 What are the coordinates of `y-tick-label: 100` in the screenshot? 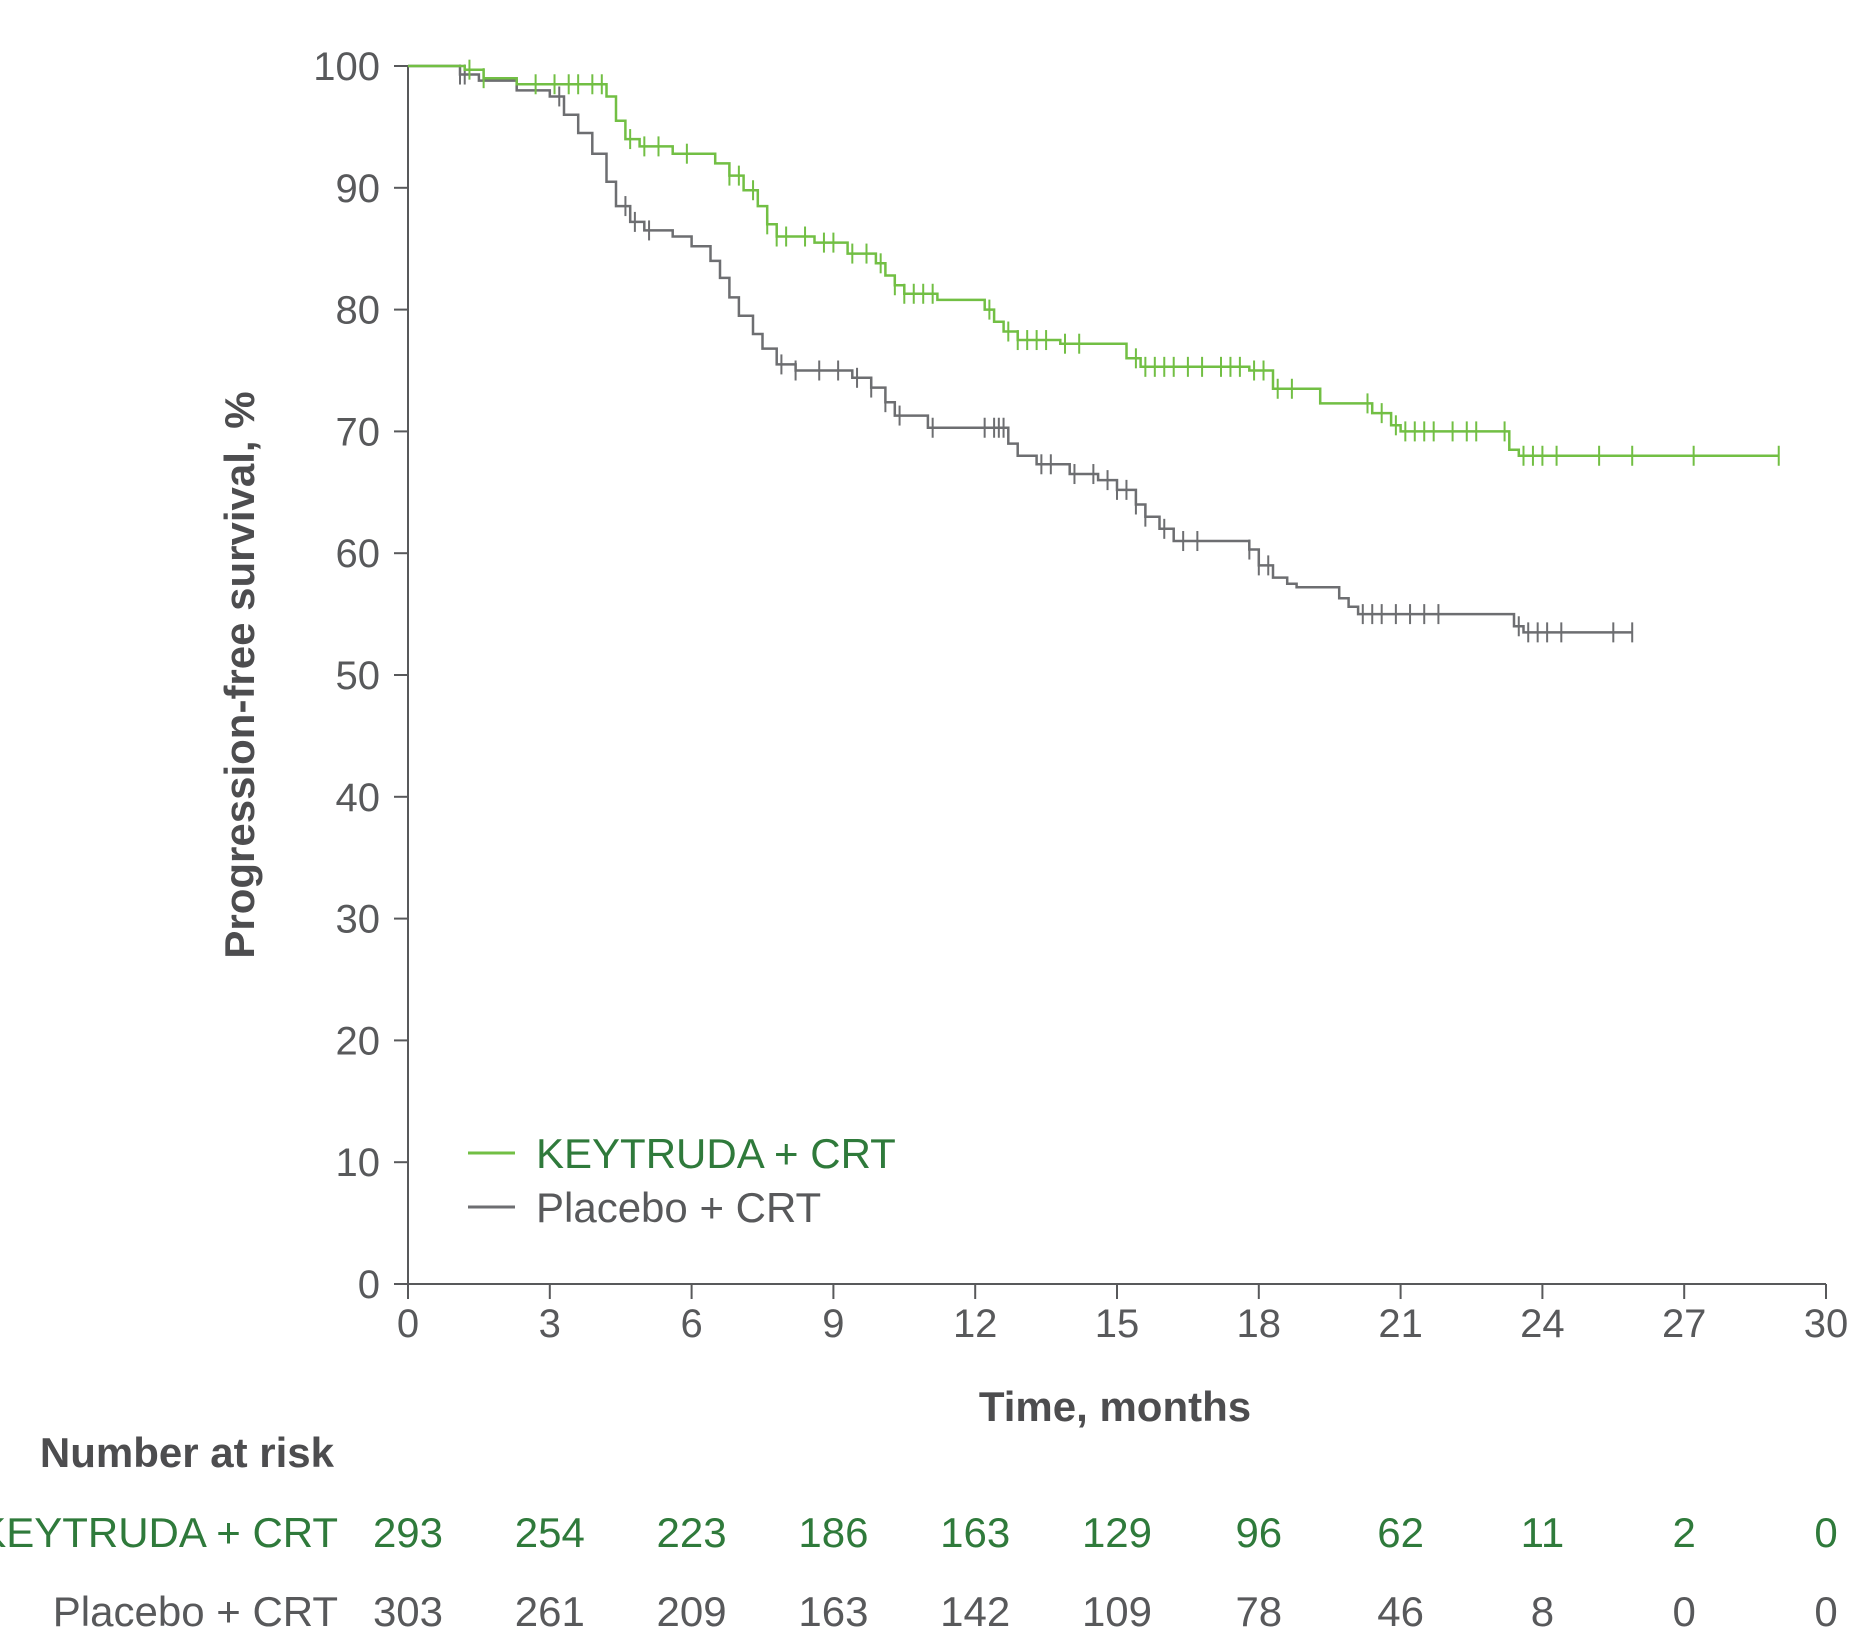 It's located at (346, 67).